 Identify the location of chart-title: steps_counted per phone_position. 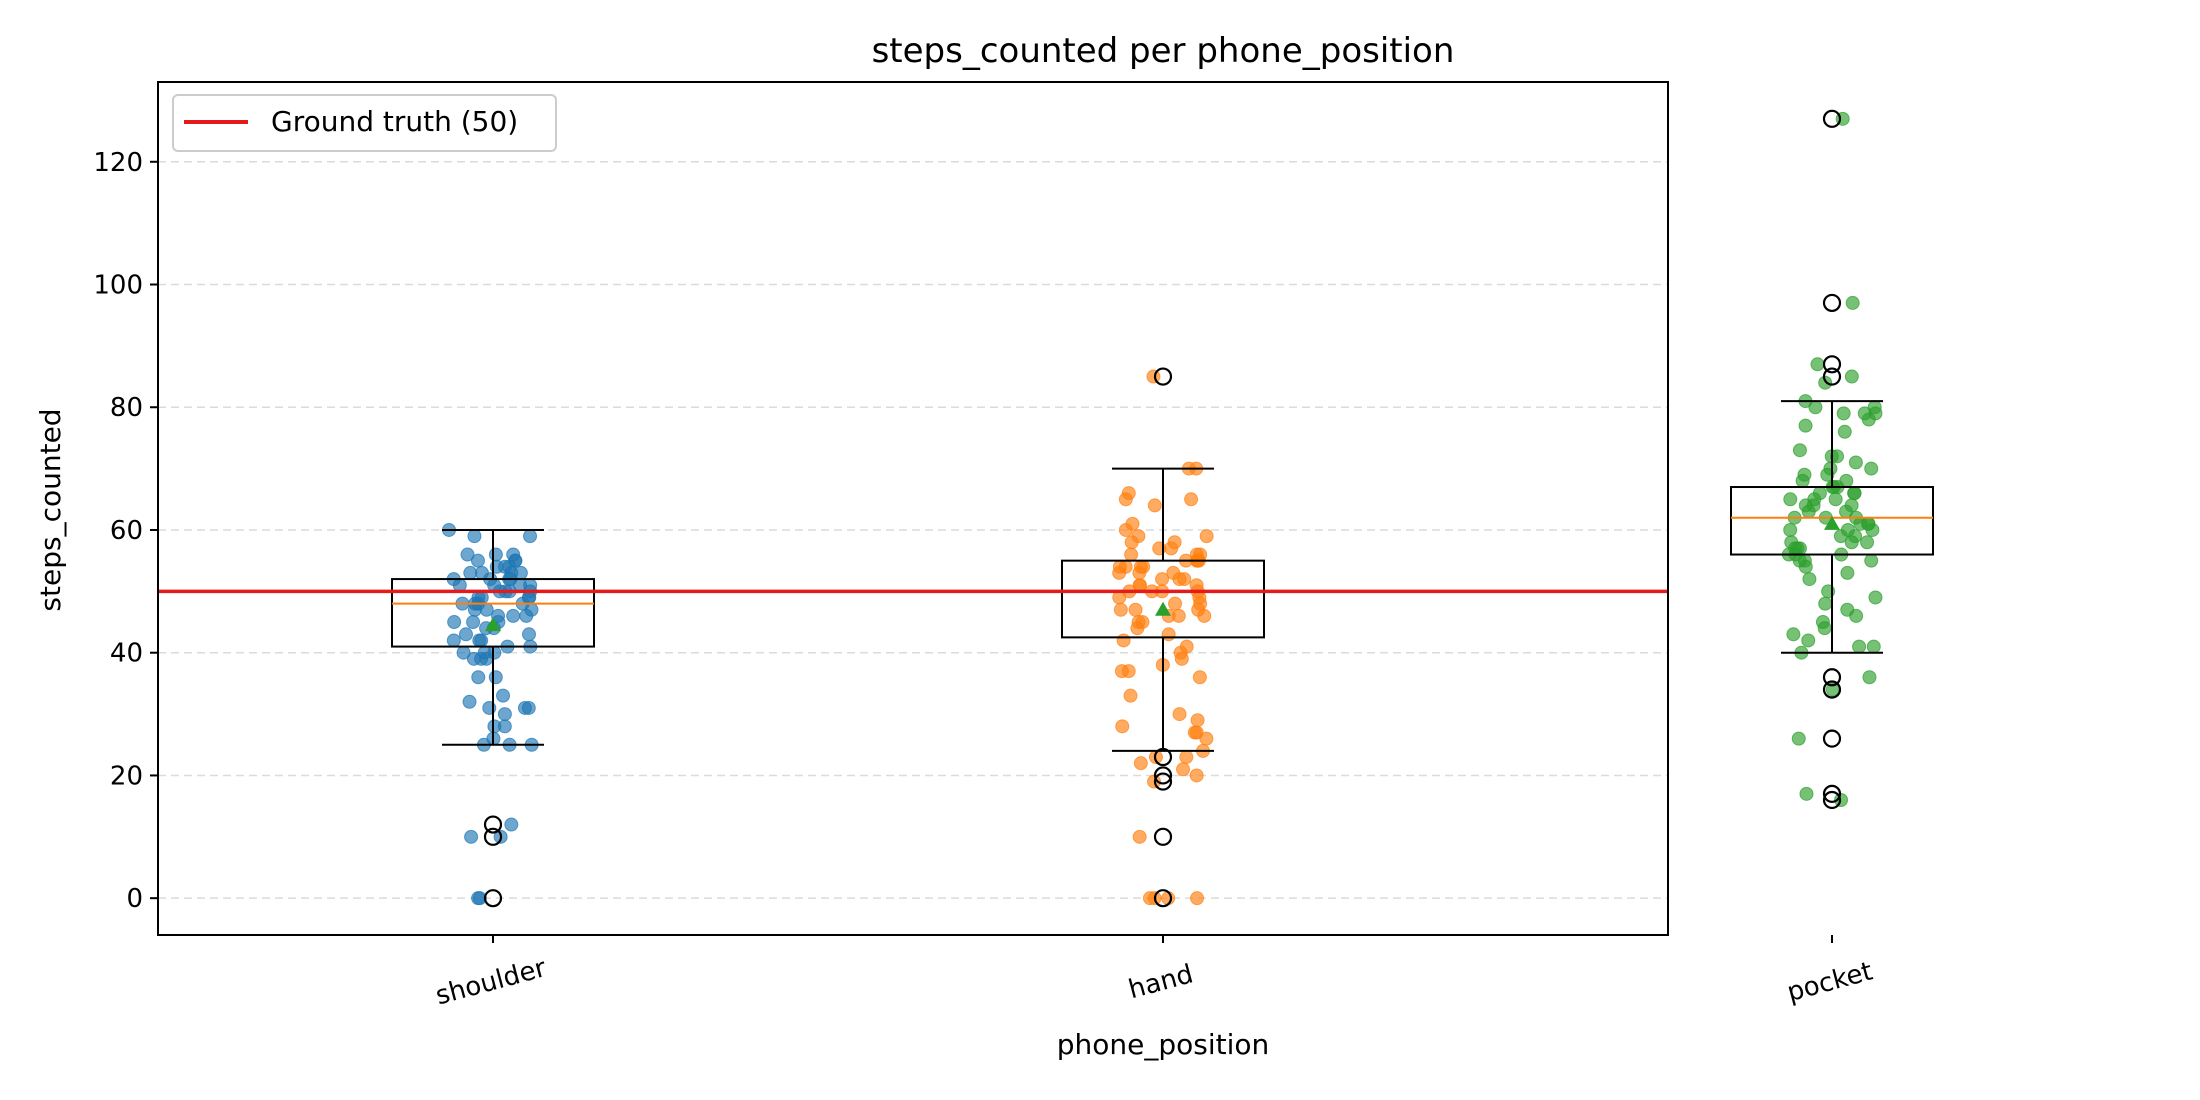
(1163, 51).